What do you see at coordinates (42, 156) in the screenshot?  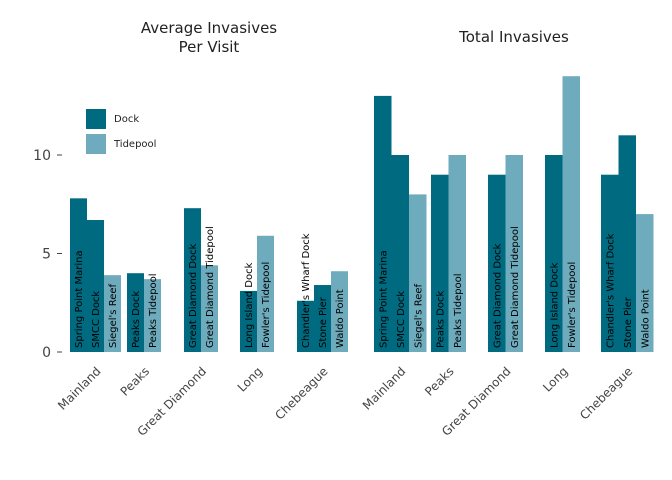 I see `y-tick-label: 10` at bounding box center [42, 156].